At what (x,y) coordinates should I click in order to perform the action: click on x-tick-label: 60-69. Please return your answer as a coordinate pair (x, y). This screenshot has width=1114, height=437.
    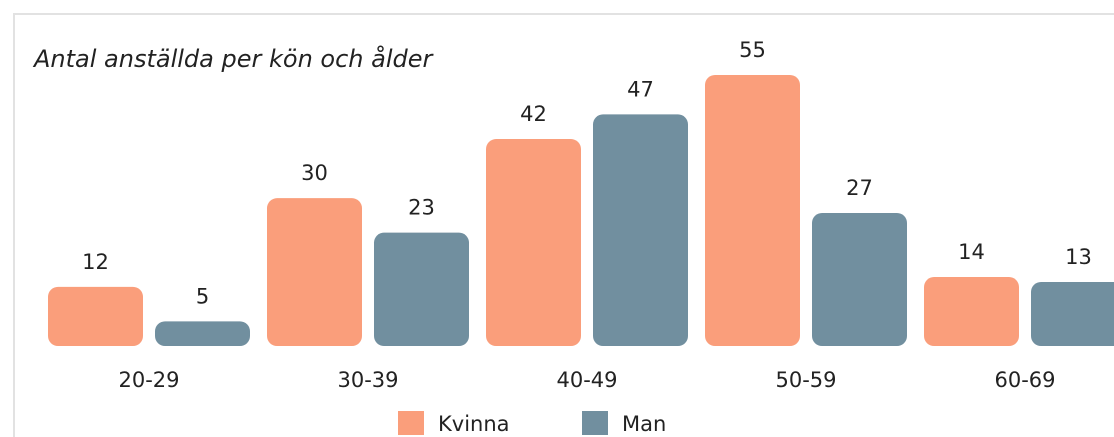
    Looking at the image, I should click on (1024, 380).